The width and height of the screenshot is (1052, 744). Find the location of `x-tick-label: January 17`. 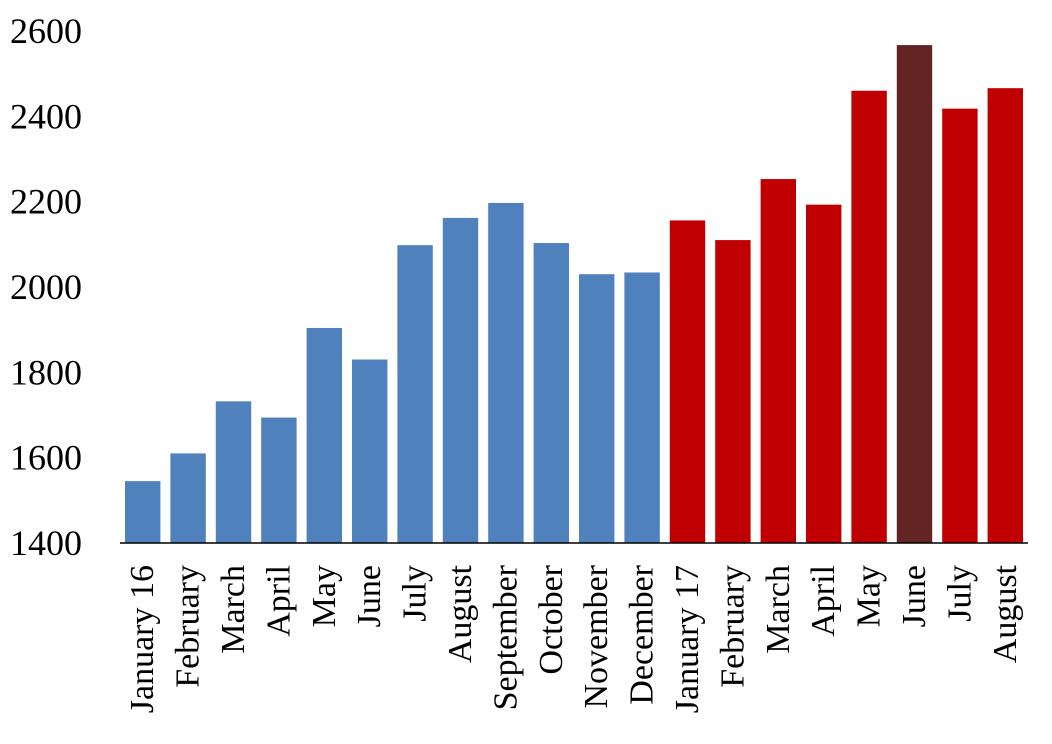

x-tick-label: January 17 is located at coordinates (687, 639).